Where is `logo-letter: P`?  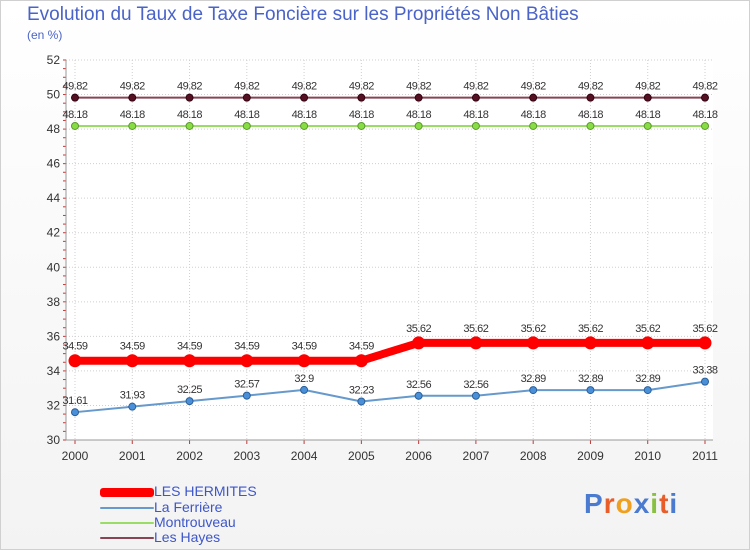
logo-letter: P is located at coordinates (594, 503).